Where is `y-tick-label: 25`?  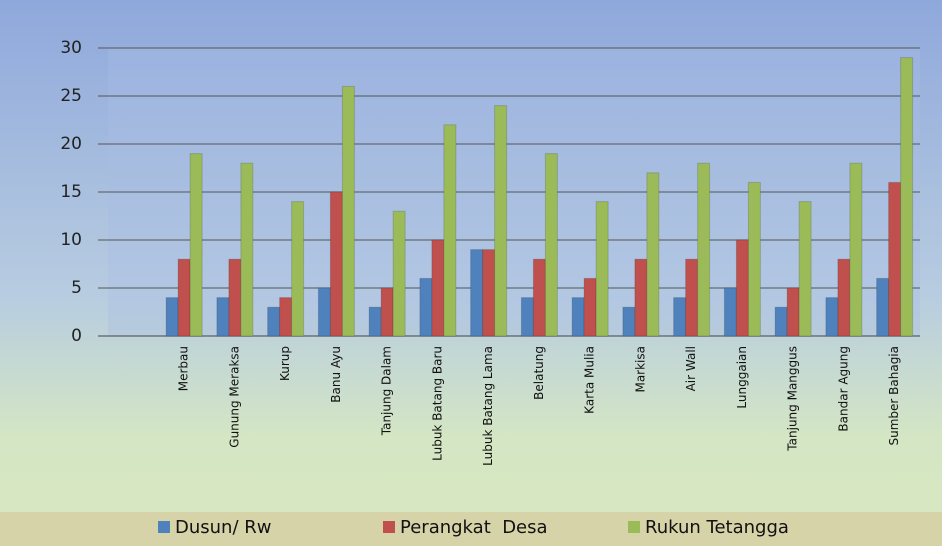 y-tick-label: 25 is located at coordinates (71, 96).